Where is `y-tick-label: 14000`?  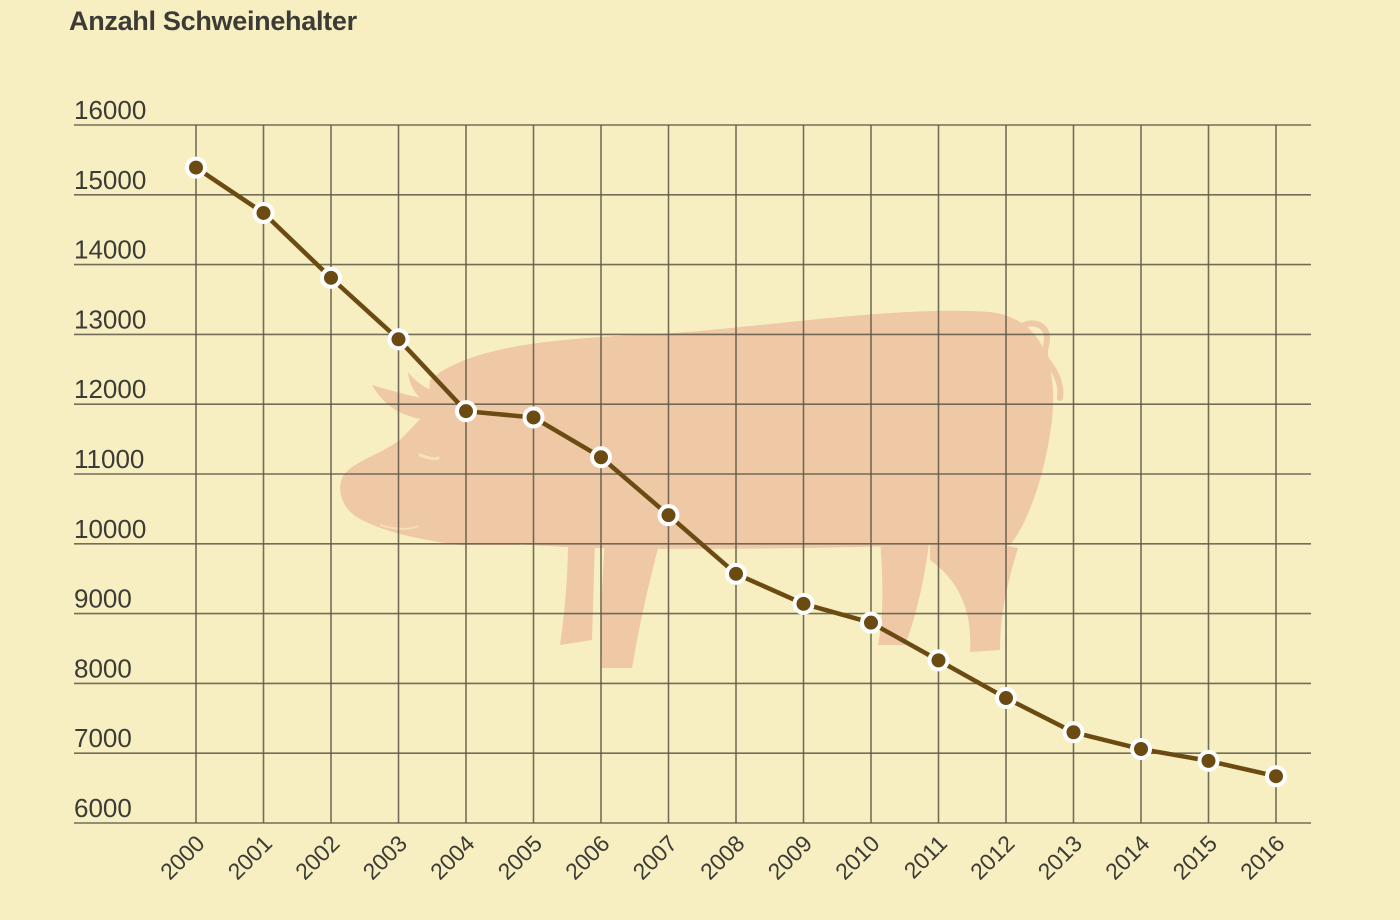
y-tick-label: 14000 is located at coordinates (110, 250).